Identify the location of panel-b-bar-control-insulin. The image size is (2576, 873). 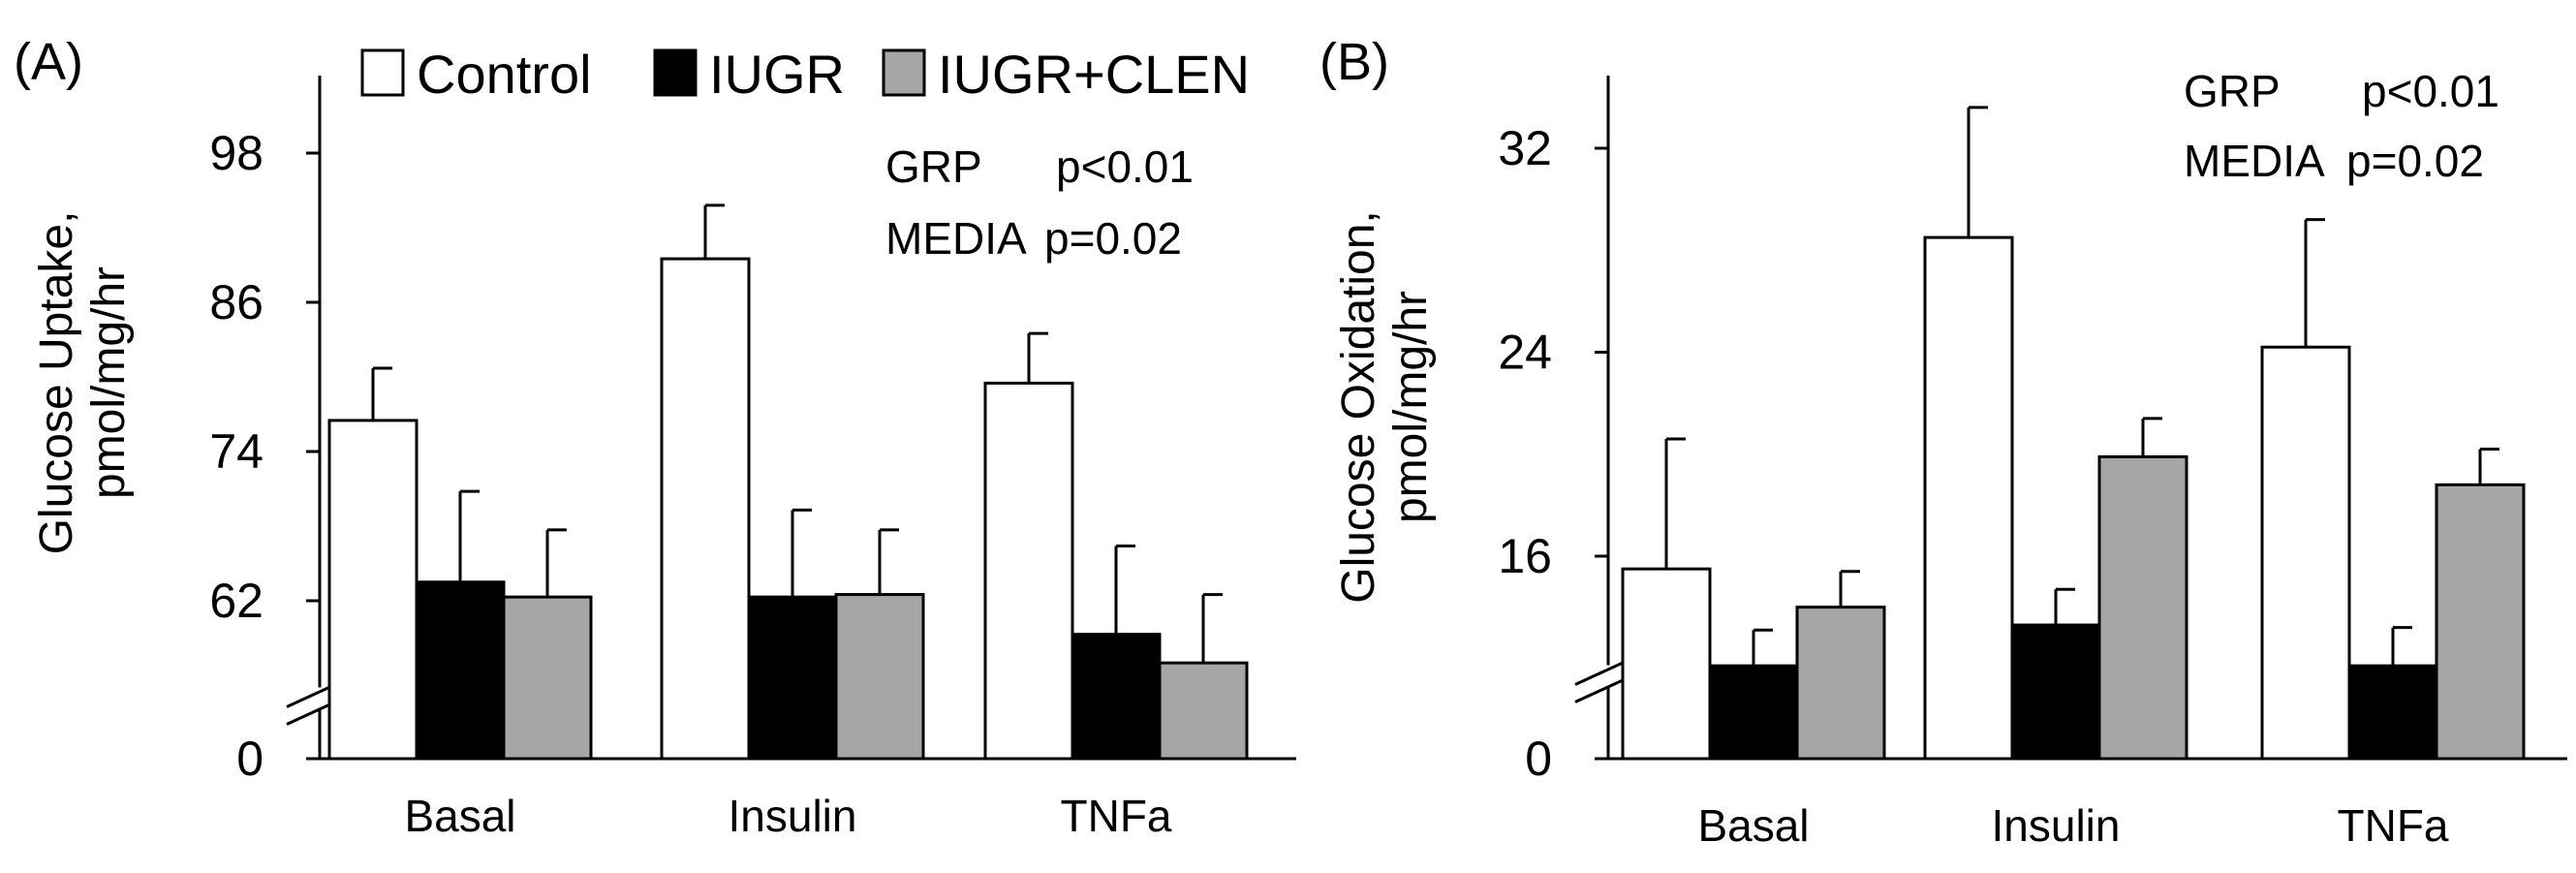
(1968, 498).